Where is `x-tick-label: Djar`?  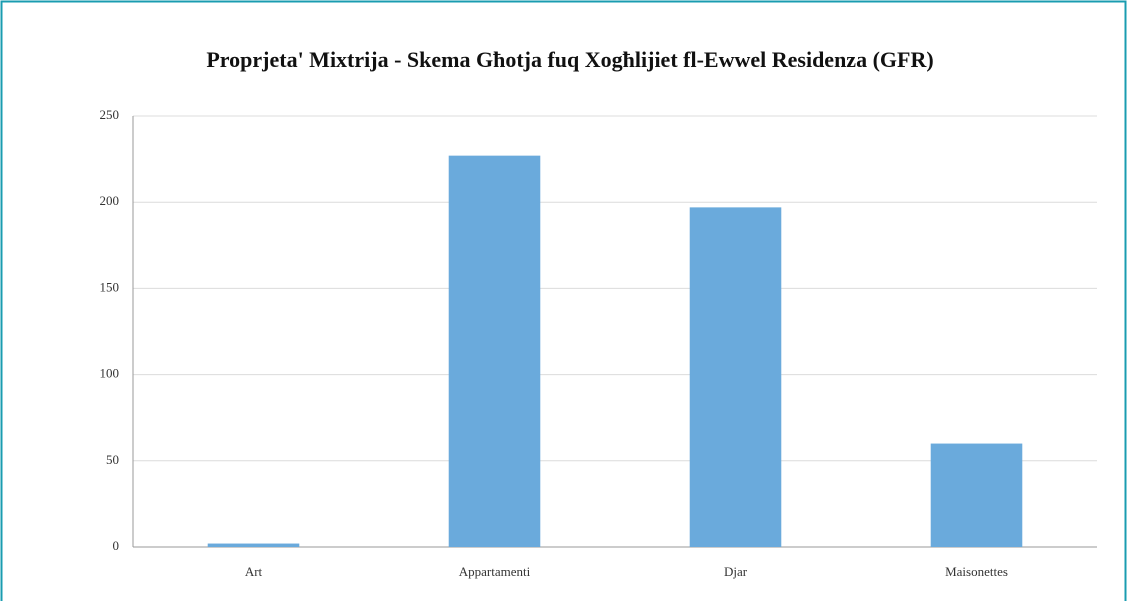 x-tick-label: Djar is located at coordinates (736, 571).